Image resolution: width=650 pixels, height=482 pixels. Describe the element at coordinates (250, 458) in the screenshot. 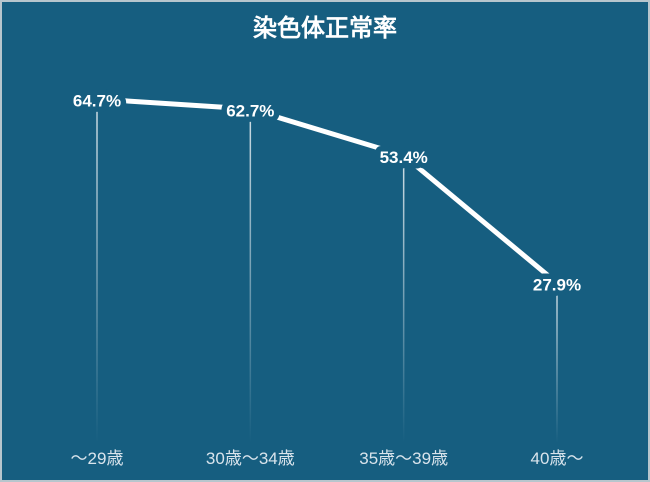

I see `x-axis-label: 30歳～34歳` at that location.